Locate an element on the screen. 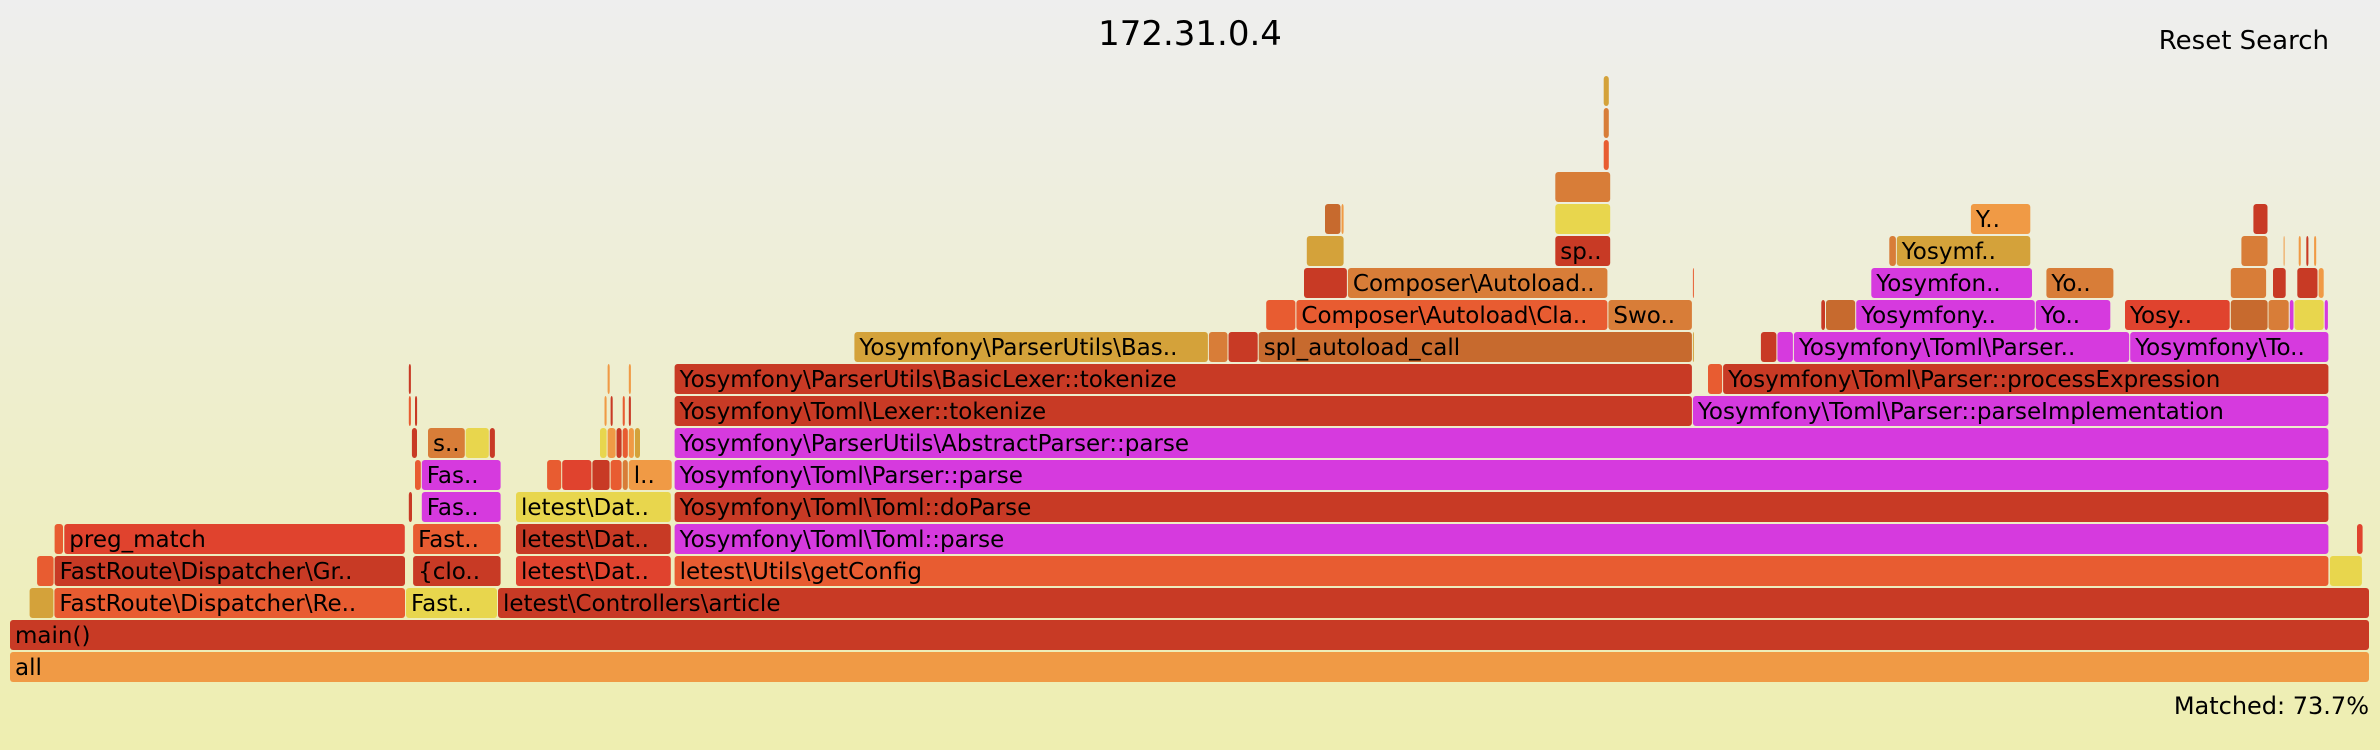 This screenshot has width=2380, height=750. flame-frame: Yosymfony\Toml\Parser.. is located at coordinates (1961, 347).